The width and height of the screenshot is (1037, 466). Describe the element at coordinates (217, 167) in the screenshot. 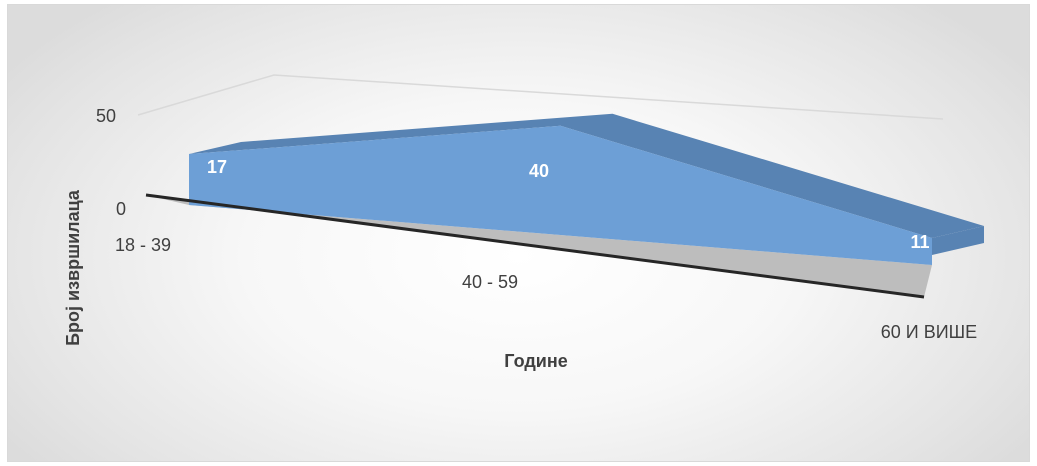

I see `data-label: 17` at that location.